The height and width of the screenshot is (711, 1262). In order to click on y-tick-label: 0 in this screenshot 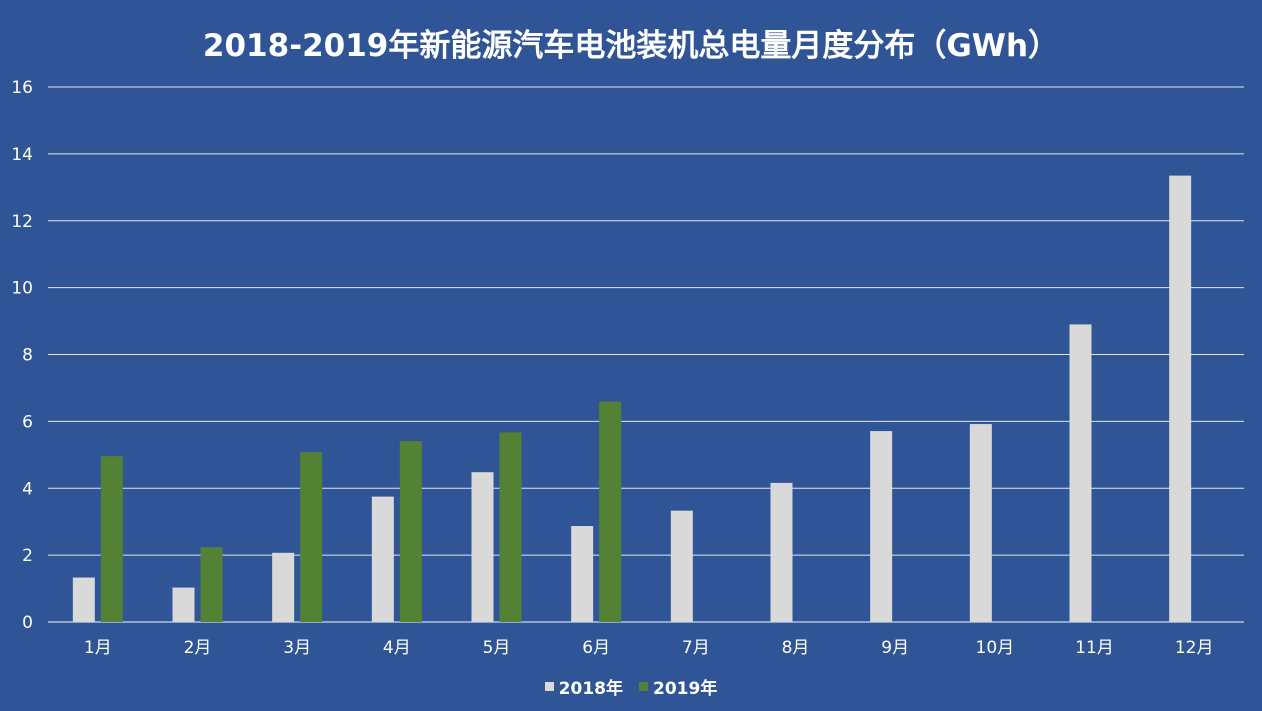, I will do `click(27, 623)`.